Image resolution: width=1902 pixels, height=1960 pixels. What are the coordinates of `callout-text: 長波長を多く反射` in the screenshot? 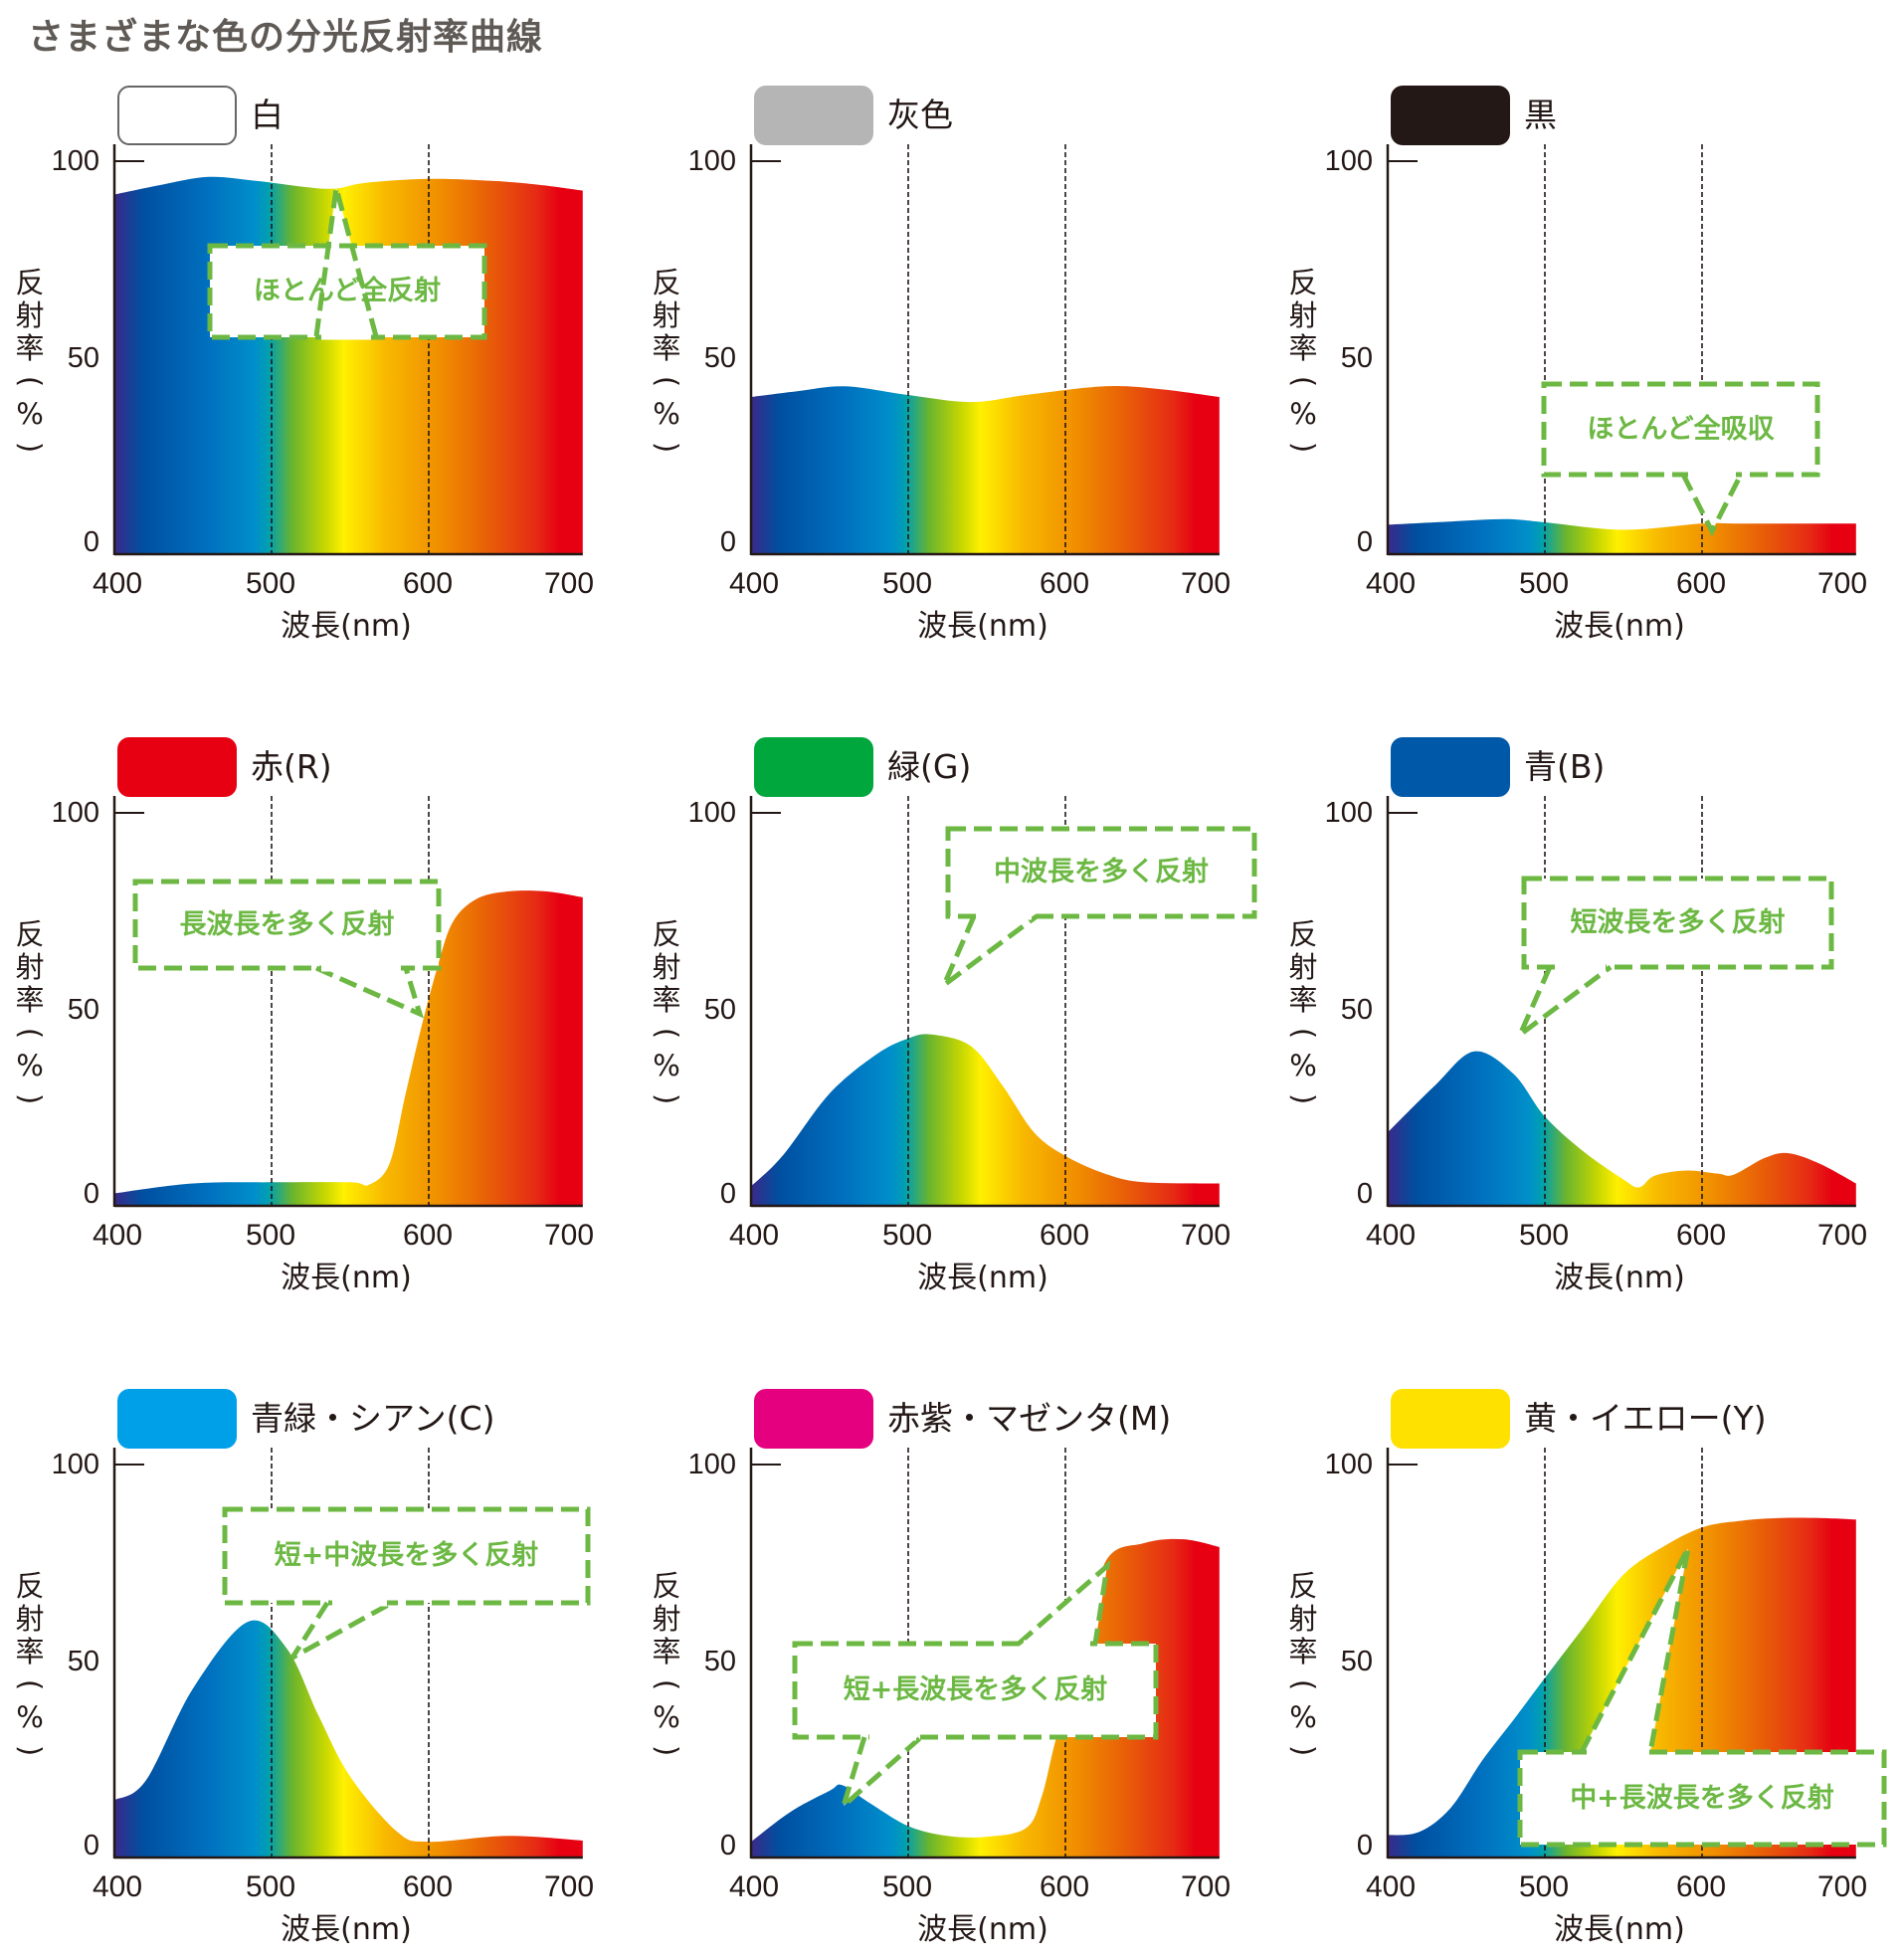 It's located at (287, 924).